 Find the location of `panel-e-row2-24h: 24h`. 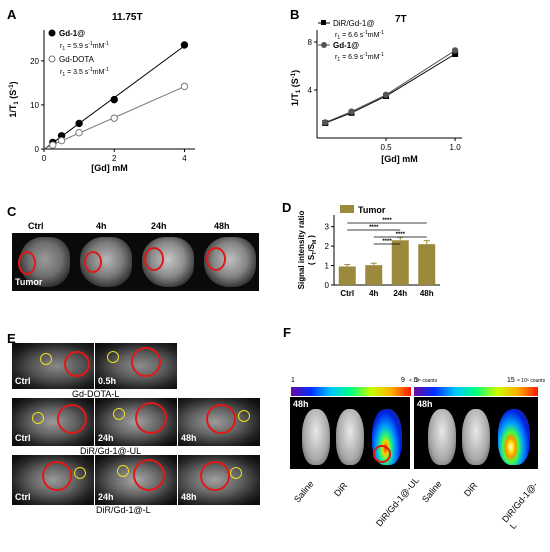

panel-e-row2-24h: 24h is located at coordinates (136, 422).